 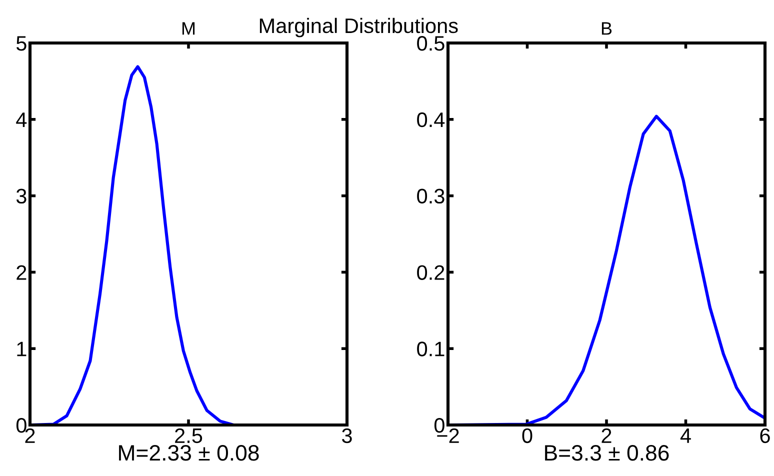 I want to click on text: Marginal Distributions, so click(x=359, y=28).